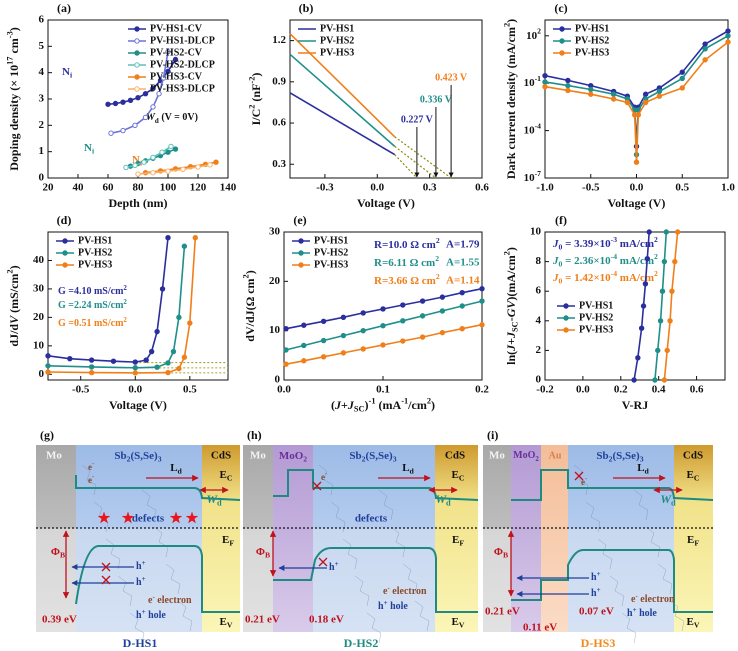 The height and width of the screenshot is (651, 738). Describe the element at coordinates (515, 326) in the screenshot. I see `text-part: SC` at that location.